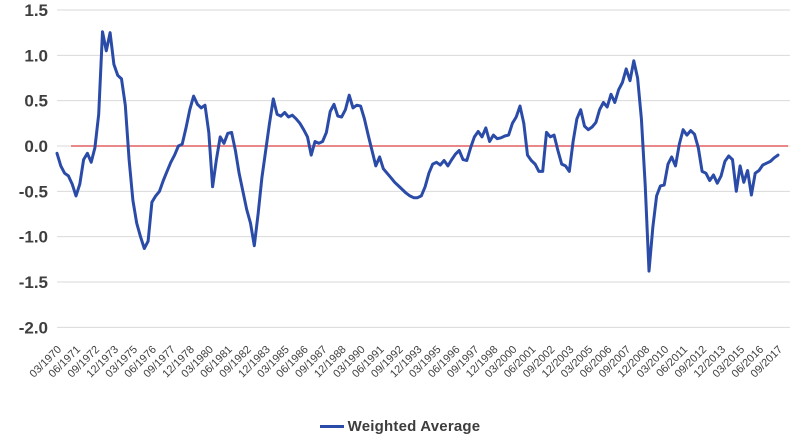 This screenshot has width=800, height=447. What do you see at coordinates (36, 146) in the screenshot?
I see `y-axis-tick-label: 0.0` at bounding box center [36, 146].